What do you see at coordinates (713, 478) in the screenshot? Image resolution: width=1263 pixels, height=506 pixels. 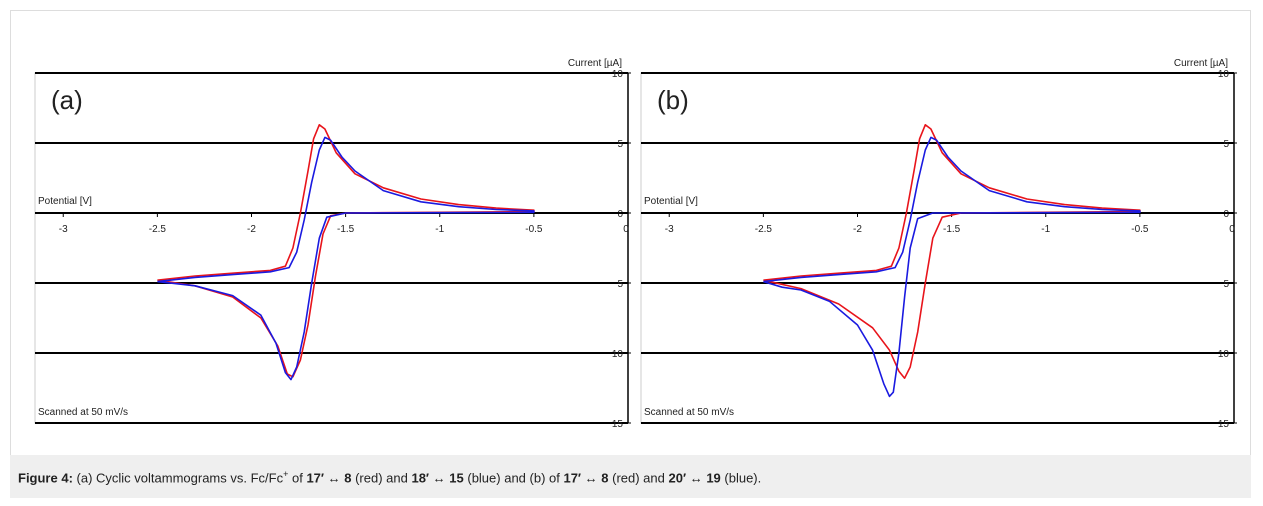 I see `caption-text: 19` at bounding box center [713, 478].